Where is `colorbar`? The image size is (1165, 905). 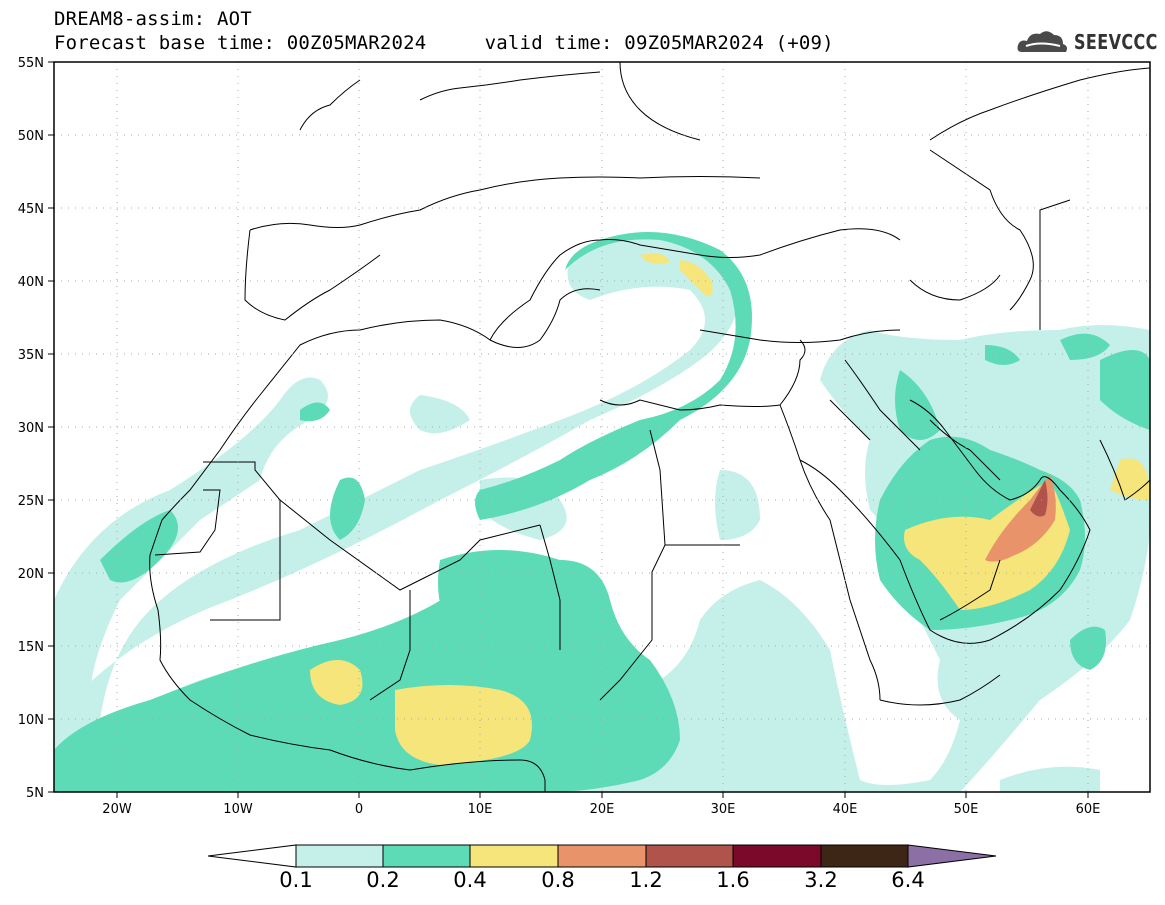
colorbar is located at coordinates (602, 856).